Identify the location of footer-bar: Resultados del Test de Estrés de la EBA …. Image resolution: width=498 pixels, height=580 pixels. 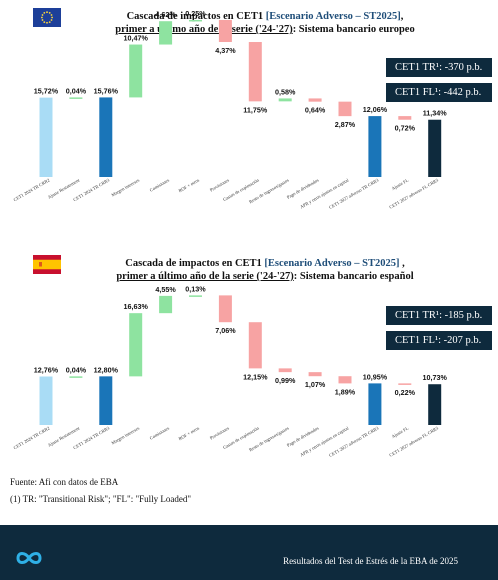
(249, 552).